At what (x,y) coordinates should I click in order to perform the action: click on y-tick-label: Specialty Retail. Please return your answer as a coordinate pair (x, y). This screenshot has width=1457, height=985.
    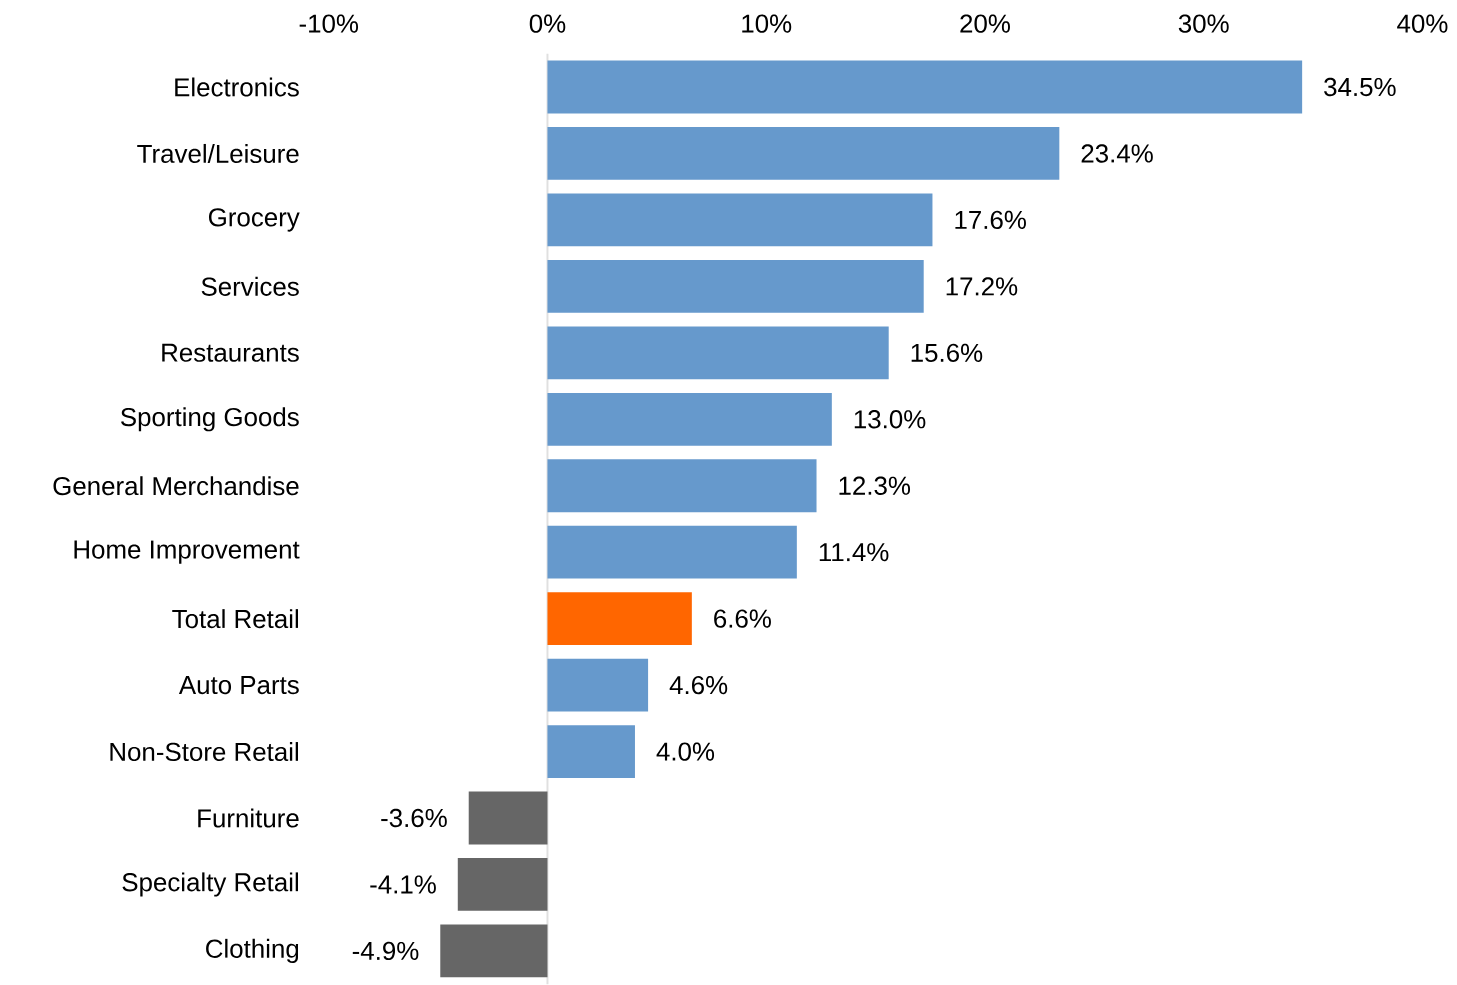
    Looking at the image, I should click on (210, 884).